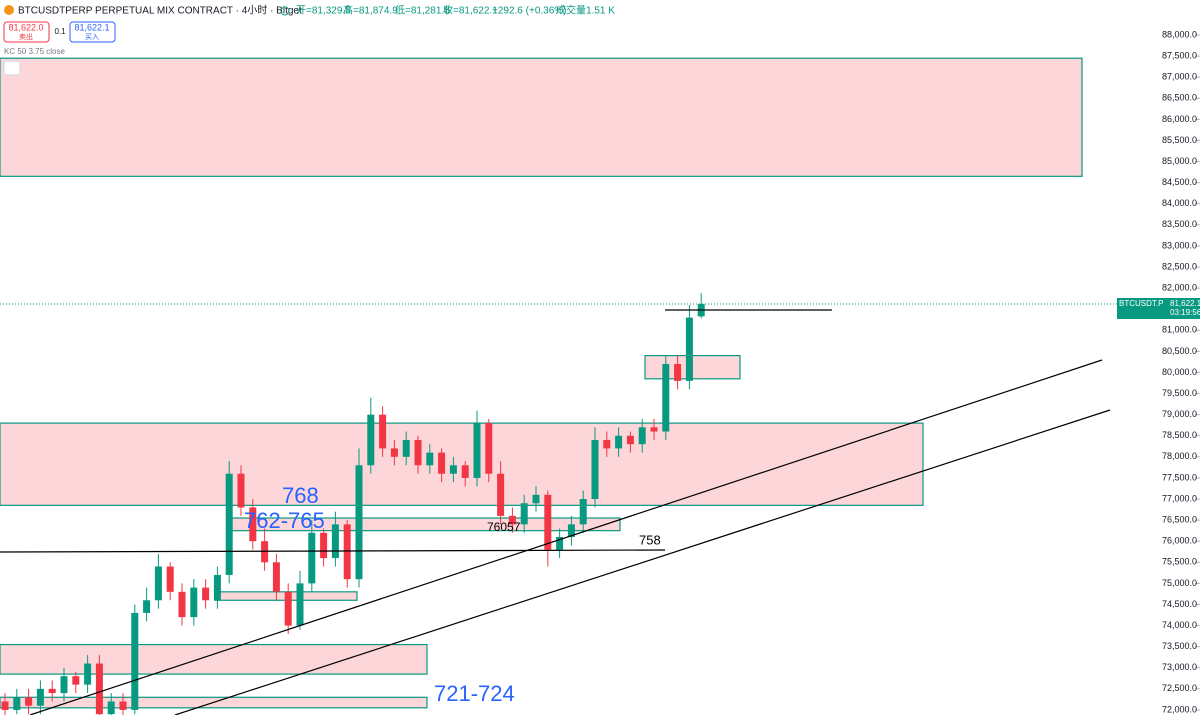 The height and width of the screenshot is (715, 1200). Describe the element at coordinates (1179, 435) in the screenshot. I see `y-tick-label: 78,500.0` at that location.